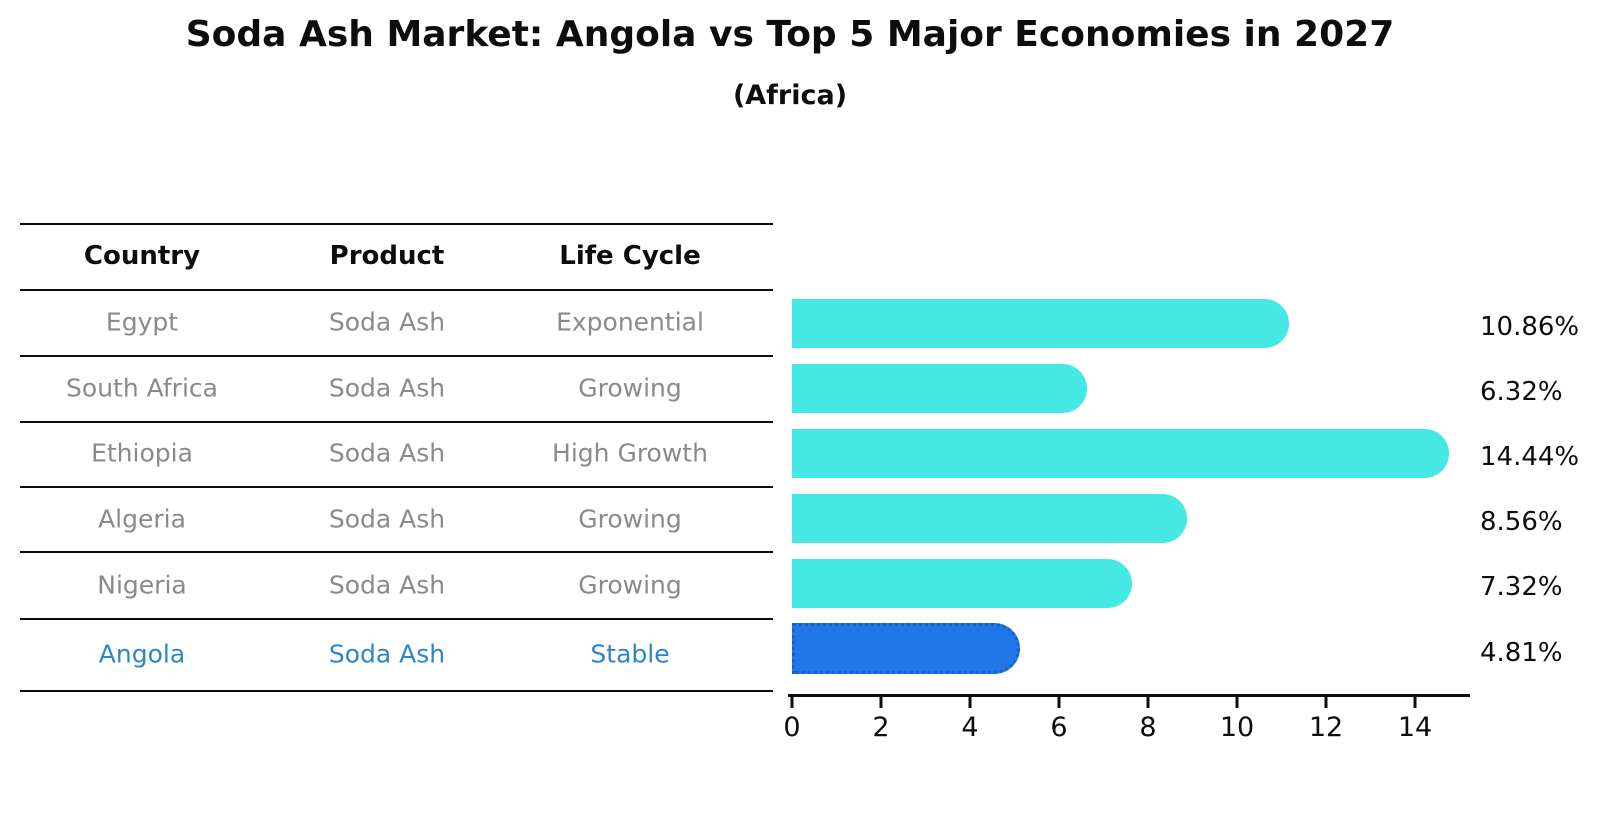 The height and width of the screenshot is (823, 1604). Describe the element at coordinates (1326, 727) in the screenshot. I see `x-axis-tick-label: 12` at that location.